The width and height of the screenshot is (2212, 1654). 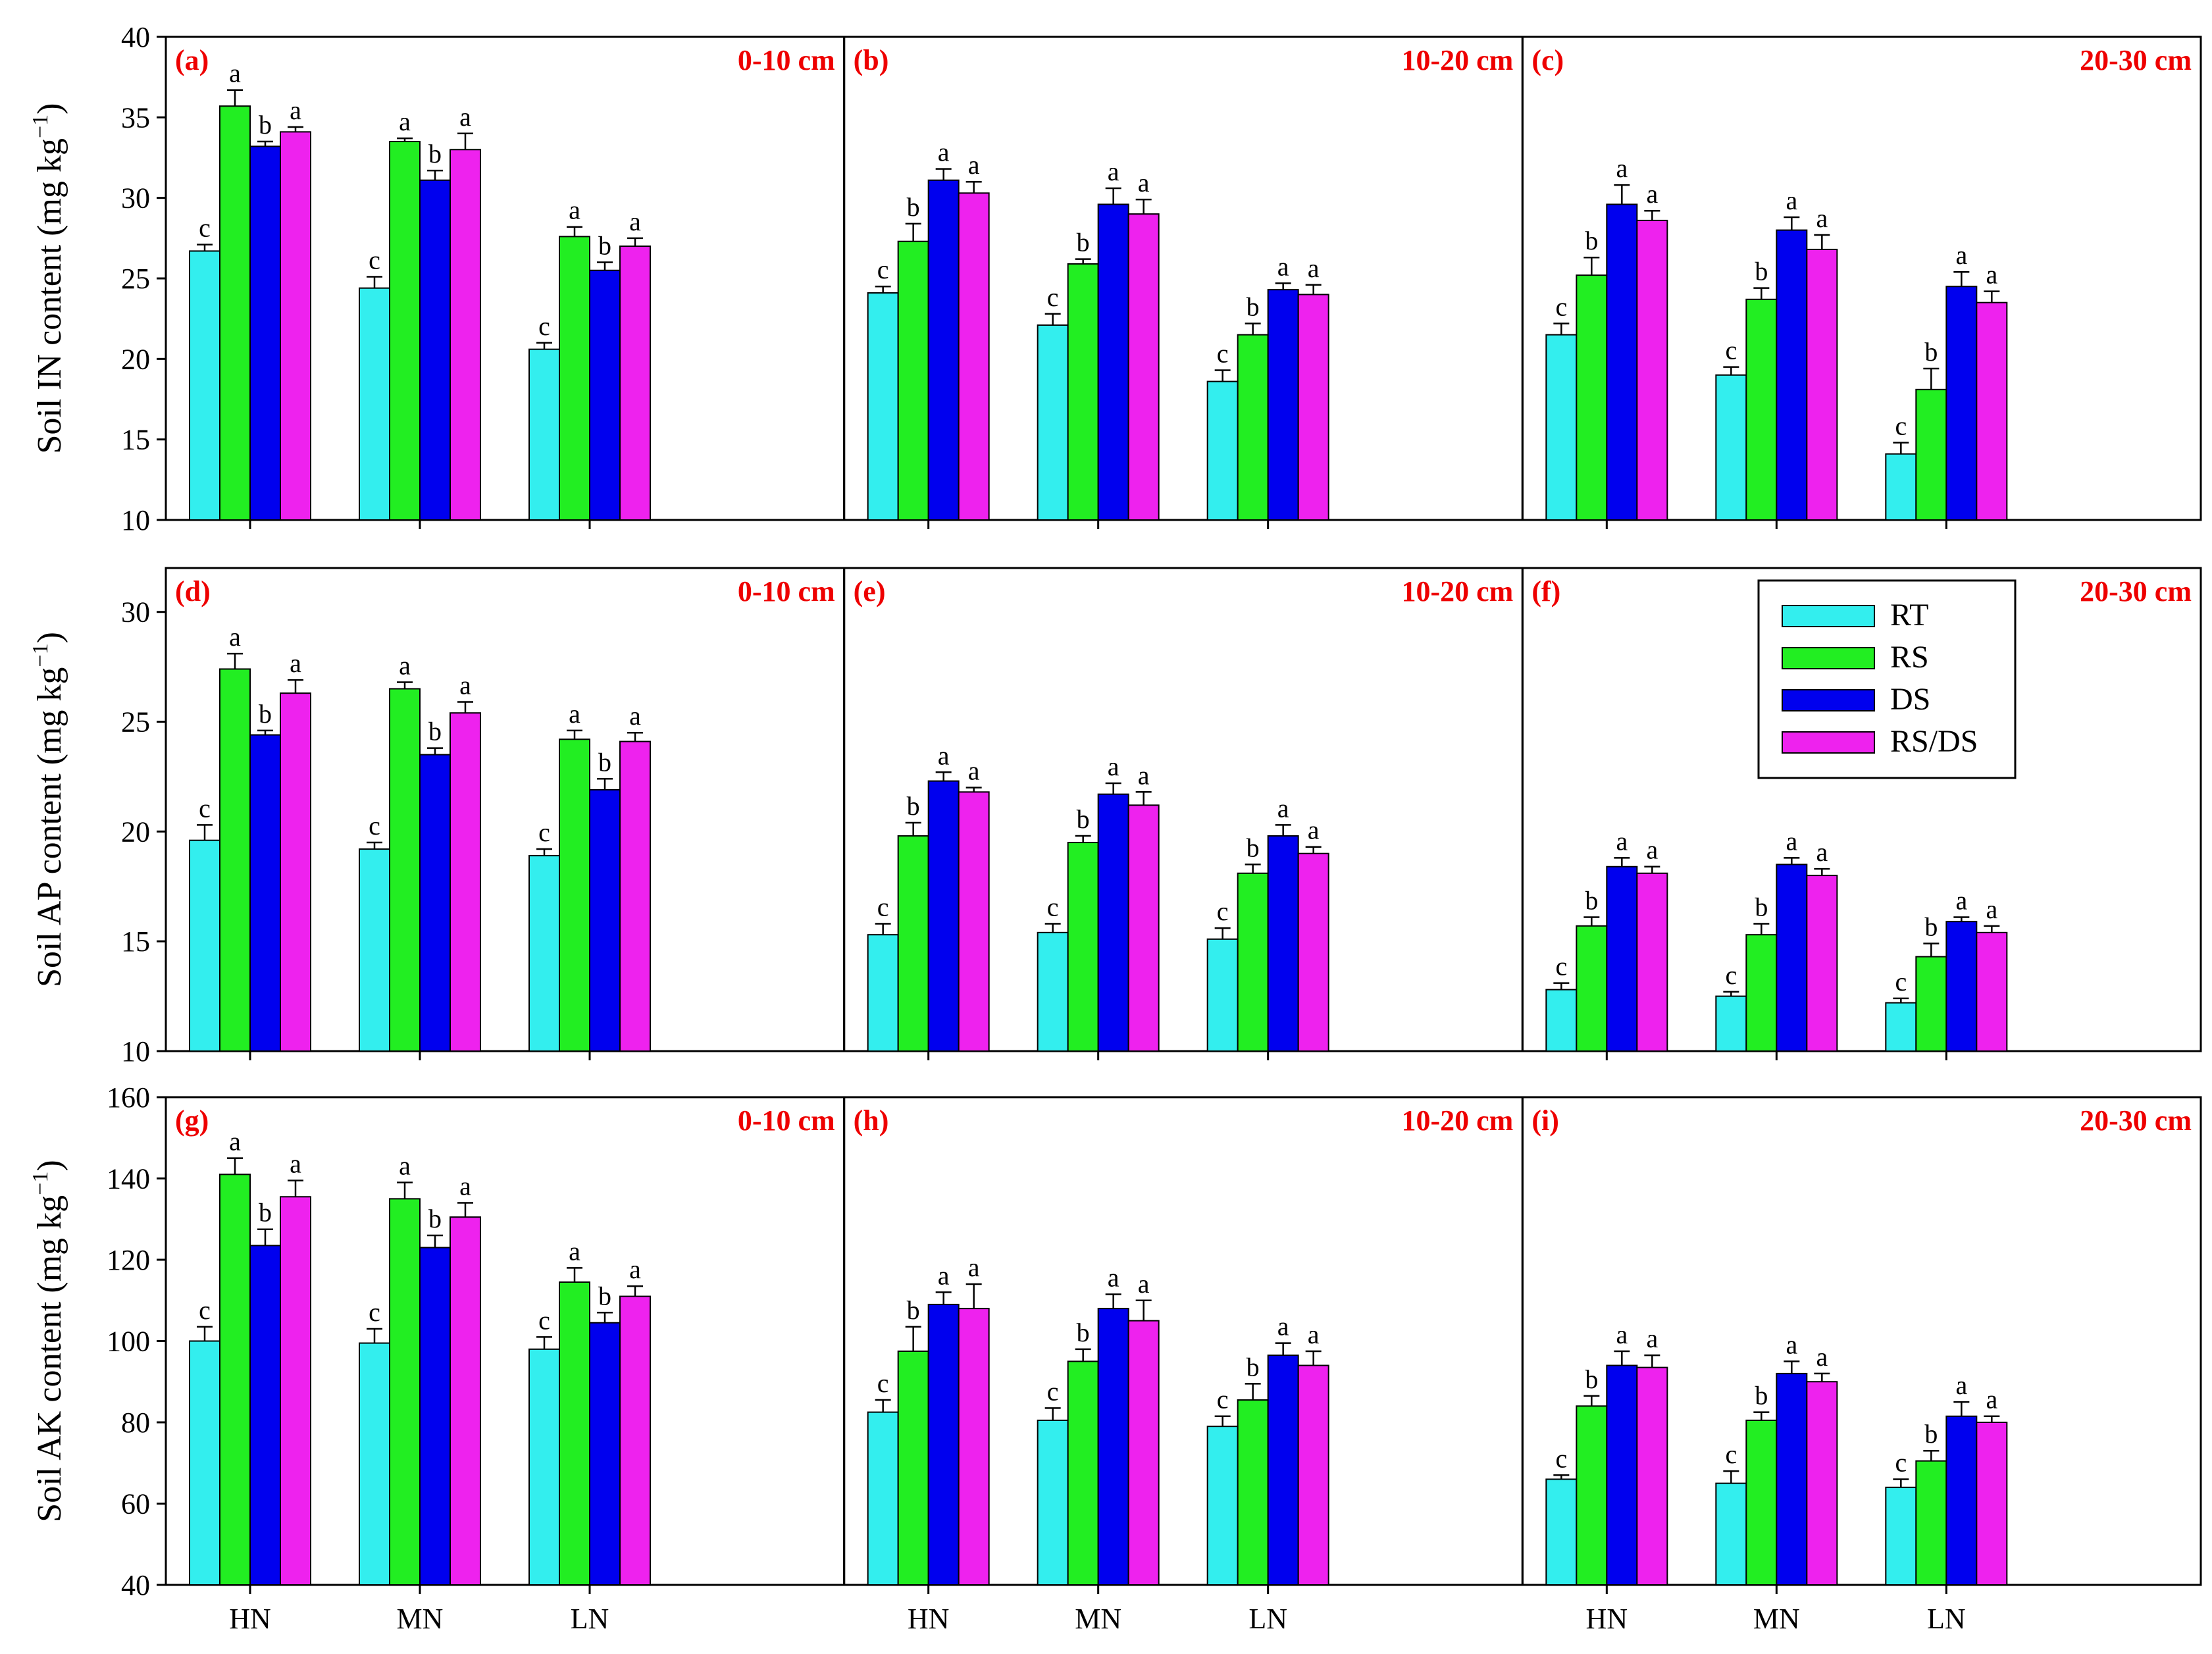 What do you see at coordinates (135, 520) in the screenshot?
I see `y-tick-label: 10` at bounding box center [135, 520].